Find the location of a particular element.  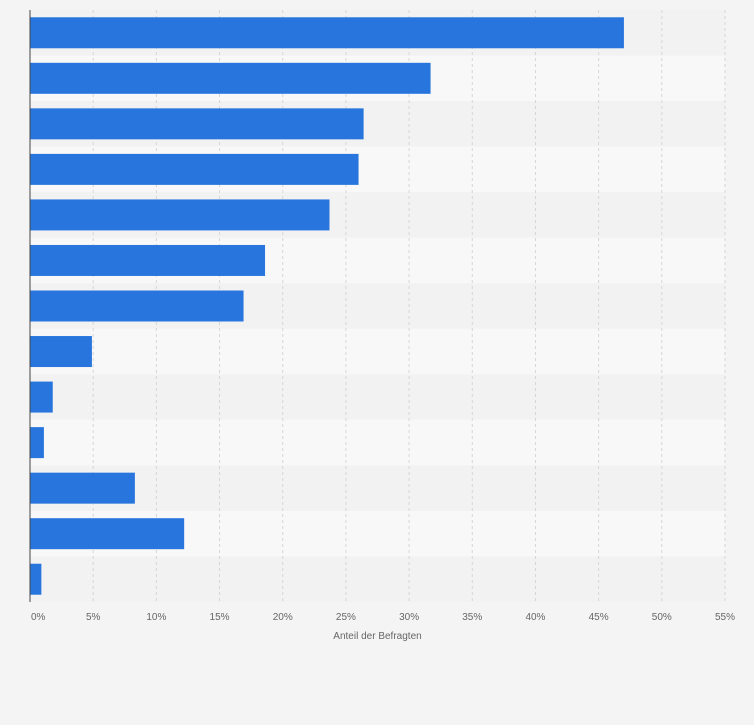

x-axis-label: Anteil der Befragten is located at coordinates (377, 636).